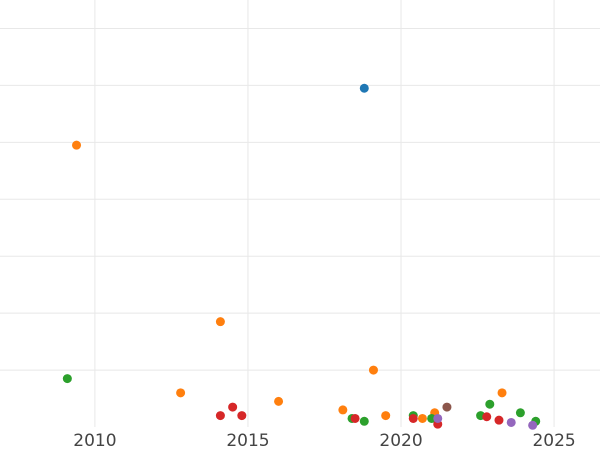 The image size is (600, 450). What do you see at coordinates (247, 440) in the screenshot?
I see `x-tick-label: 2015` at bounding box center [247, 440].